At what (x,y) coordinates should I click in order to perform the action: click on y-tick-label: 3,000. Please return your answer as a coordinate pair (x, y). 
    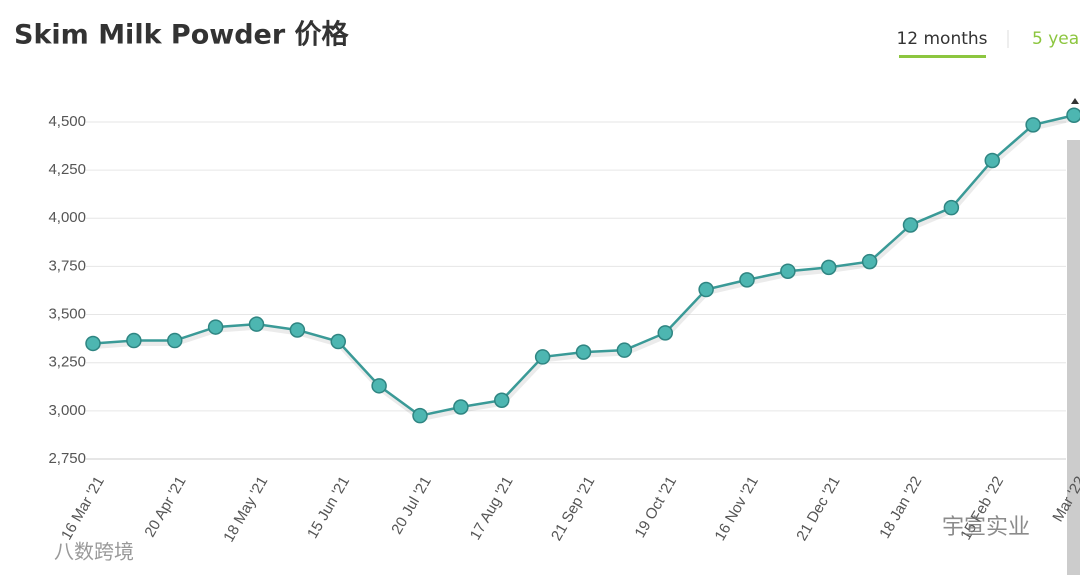
    Looking at the image, I should click on (67, 410).